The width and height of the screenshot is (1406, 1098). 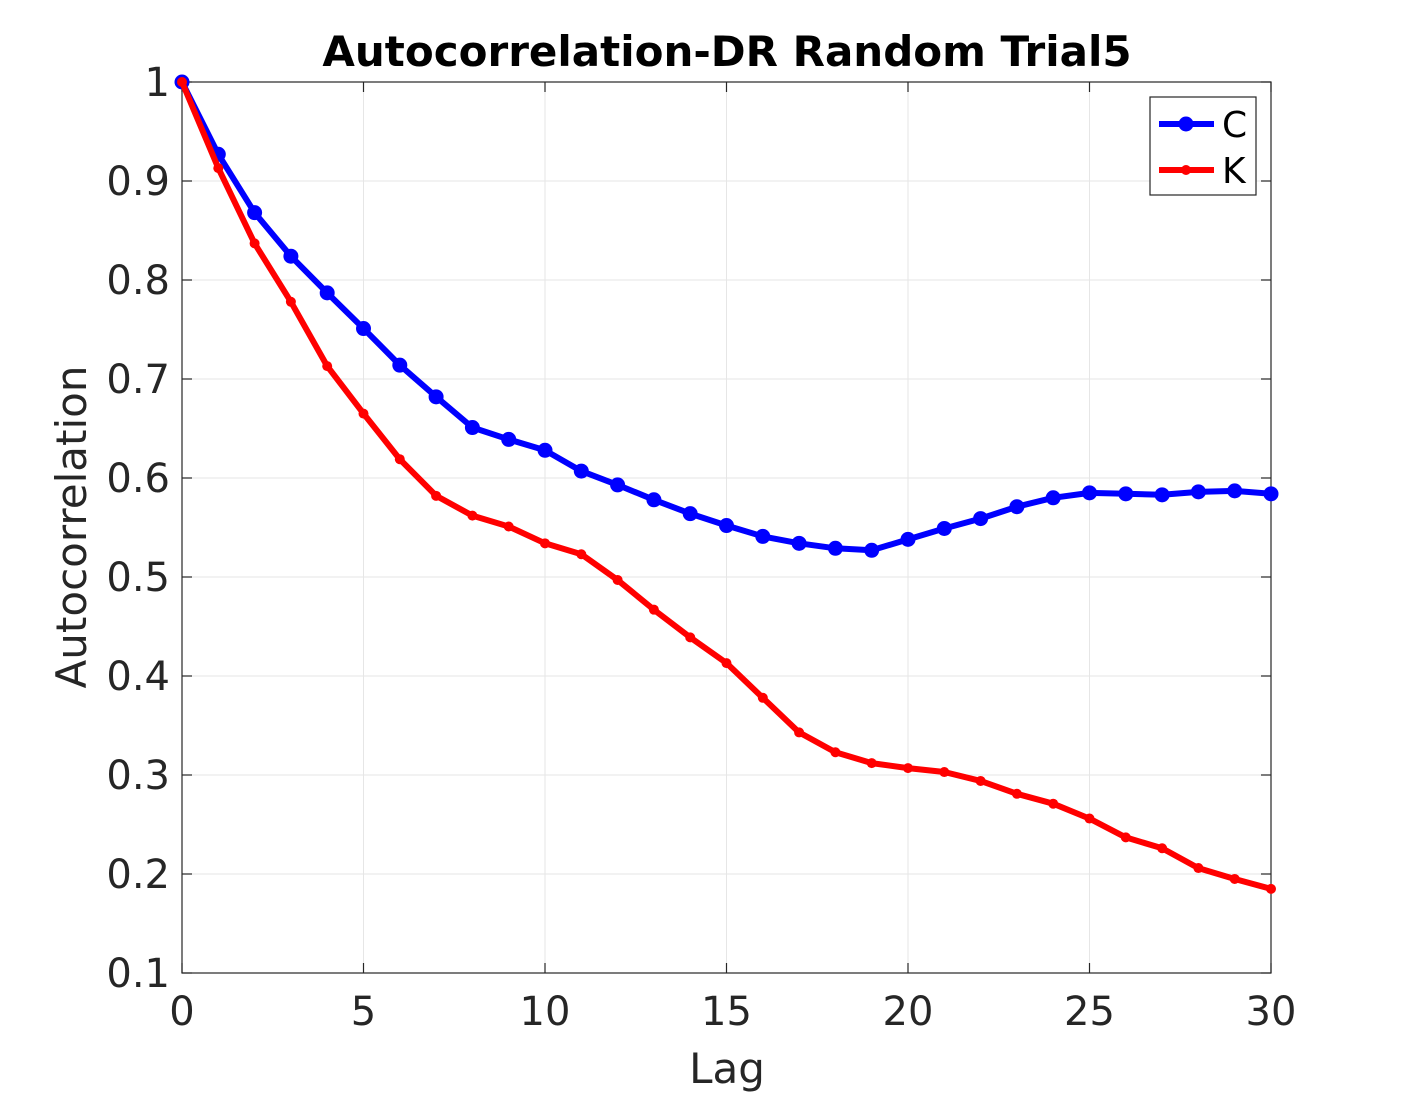 I want to click on chart-title: Autocorrelation-DR Random Trial5, so click(x=726, y=51).